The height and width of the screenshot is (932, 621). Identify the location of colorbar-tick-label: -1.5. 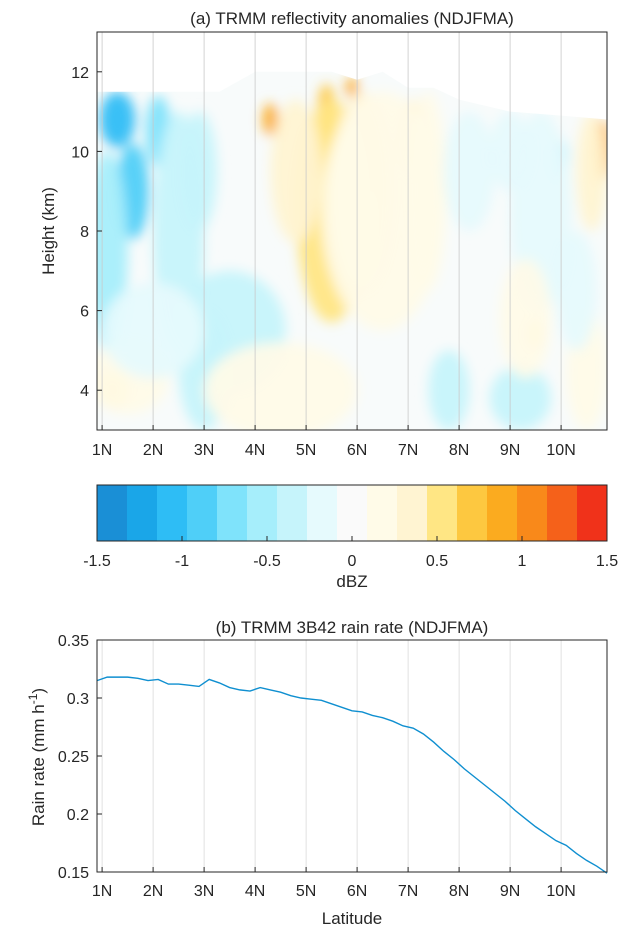
(97, 561).